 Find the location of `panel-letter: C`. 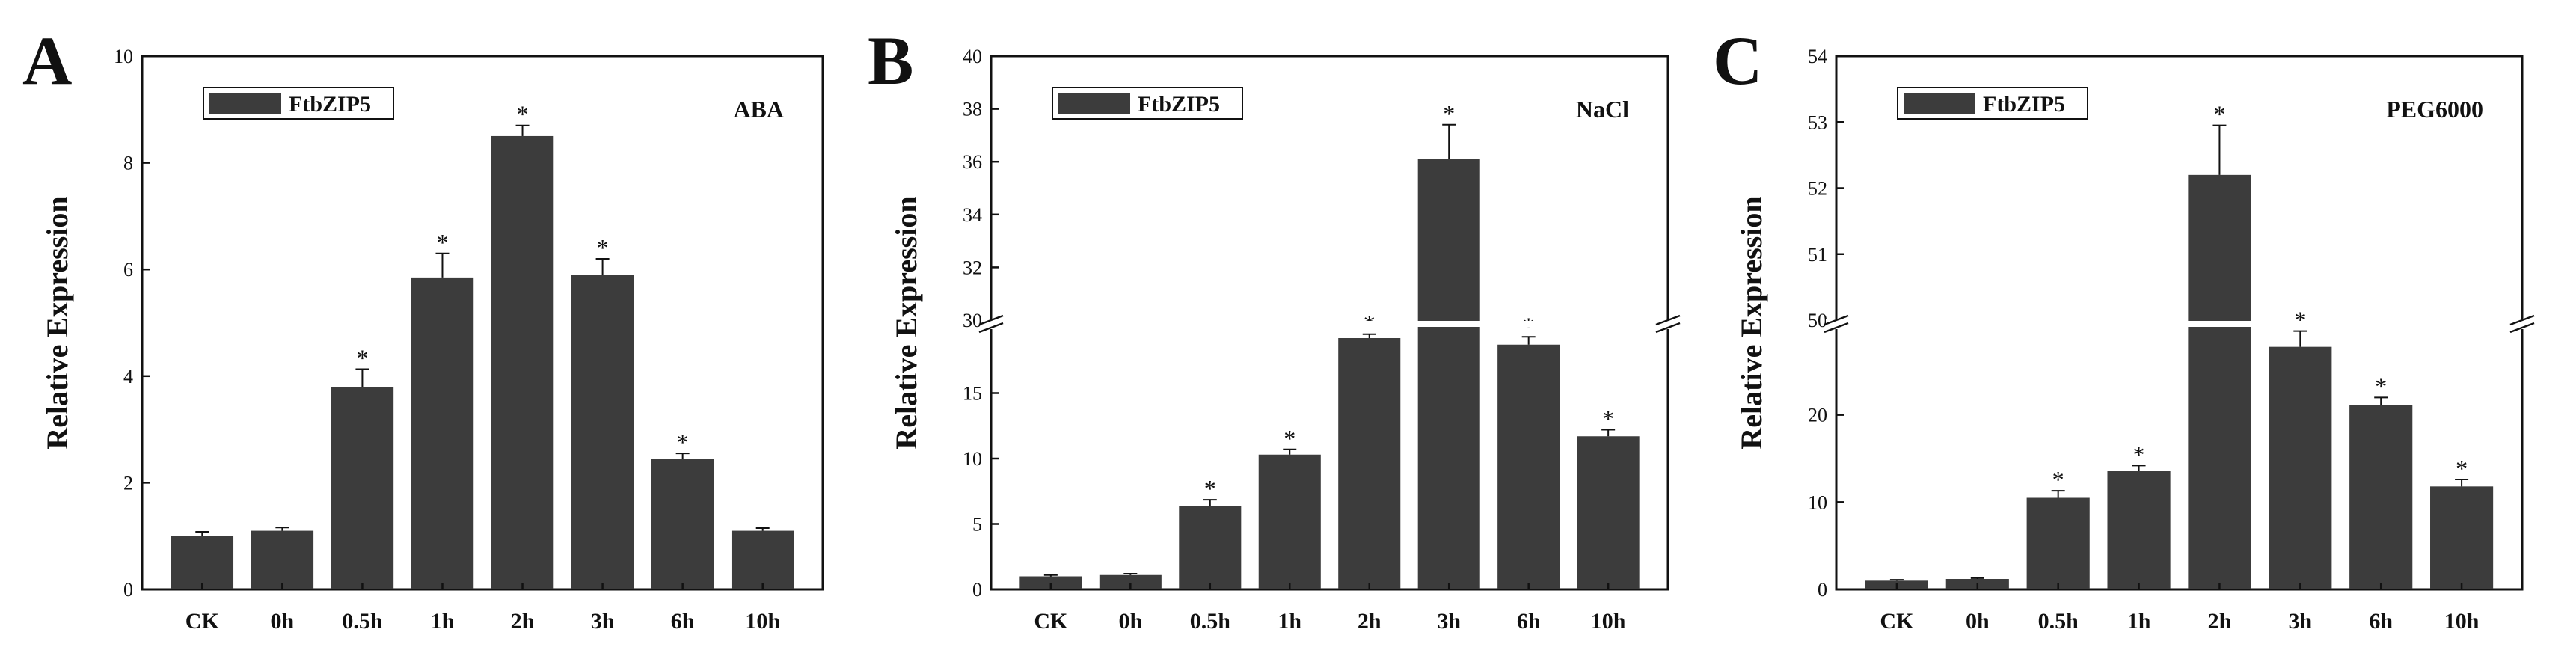

panel-letter: C is located at coordinates (1737, 61).